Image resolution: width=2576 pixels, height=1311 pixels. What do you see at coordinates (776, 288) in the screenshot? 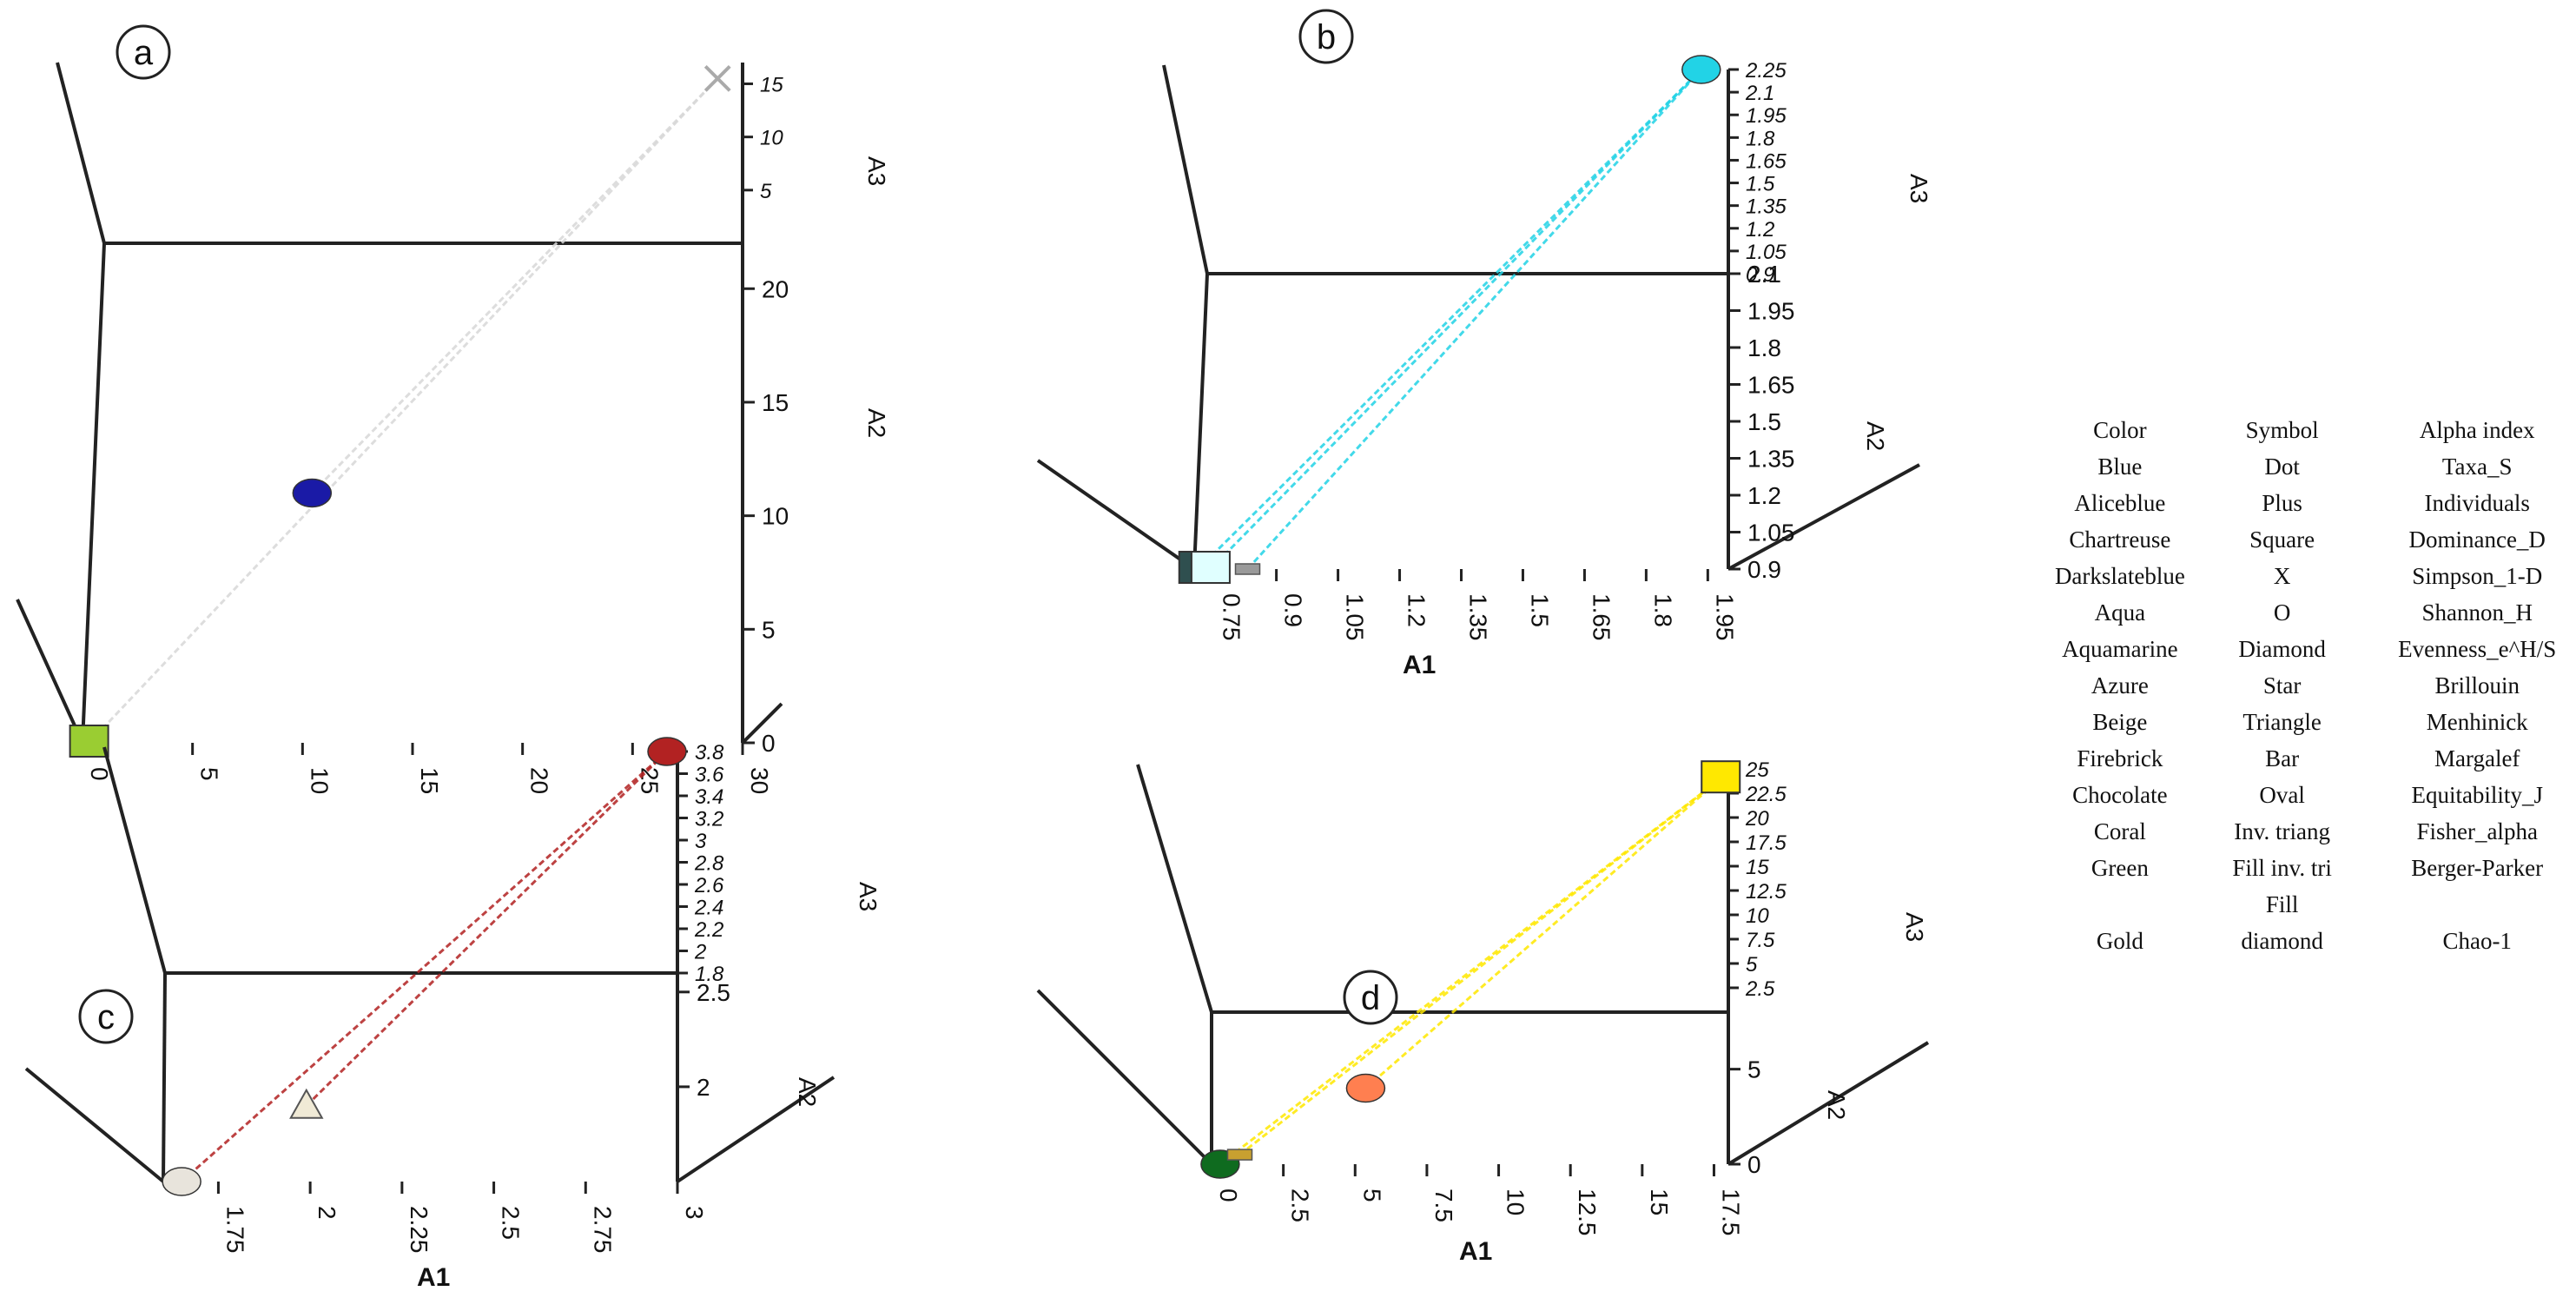
I see `y-tick-label: 20` at bounding box center [776, 288].